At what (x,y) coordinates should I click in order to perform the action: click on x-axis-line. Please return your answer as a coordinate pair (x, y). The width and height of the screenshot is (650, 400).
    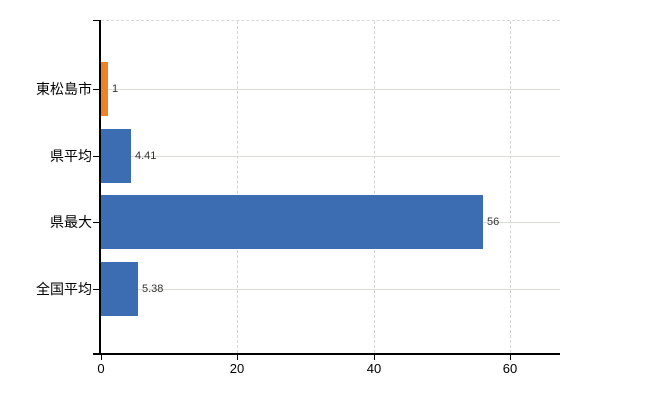
    Looking at the image, I should click on (326, 354).